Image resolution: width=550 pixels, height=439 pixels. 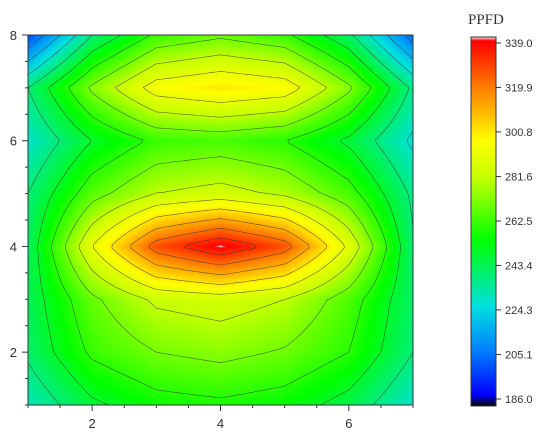 I want to click on colorbar-gradient, so click(x=483, y=221).